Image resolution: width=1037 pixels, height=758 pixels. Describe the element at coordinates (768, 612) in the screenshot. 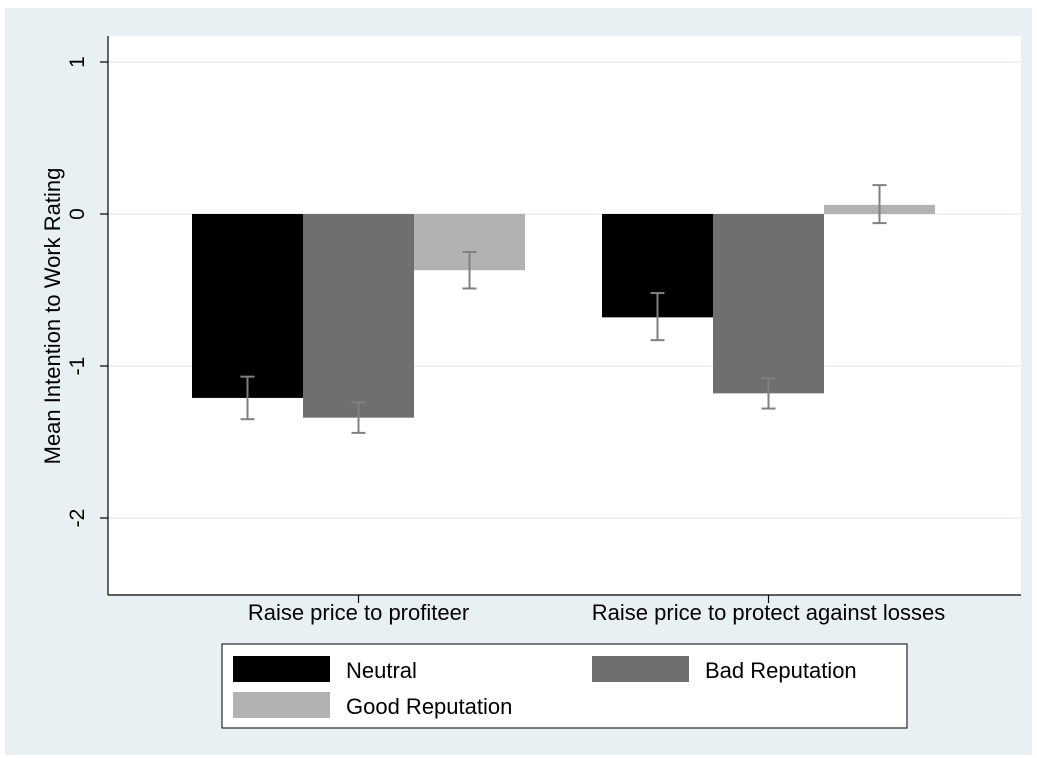

I see `x-tick-label: Raise price to protect against losses` at that location.